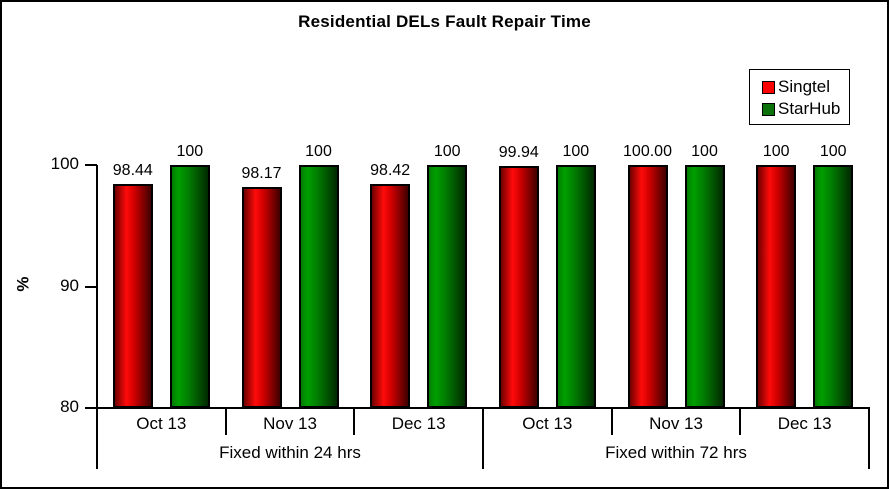 Image resolution: width=889 pixels, height=489 pixels. I want to click on legend-label: Singtel, so click(804, 86).